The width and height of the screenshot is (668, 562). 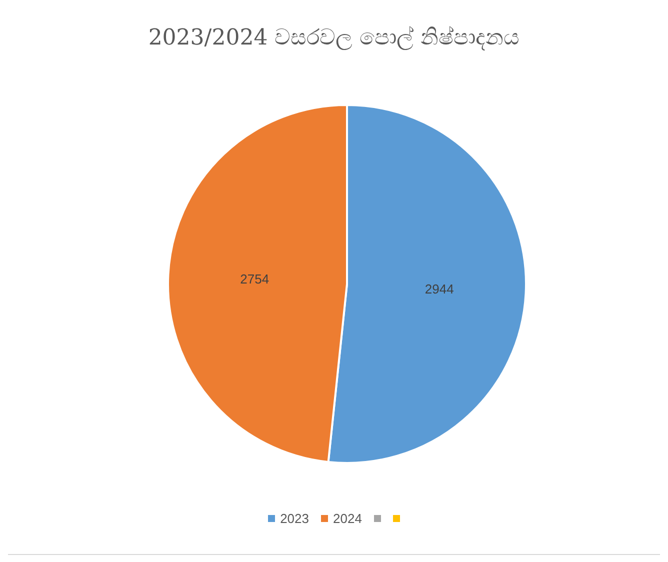 I want to click on data-label: 2944, so click(x=439, y=288).